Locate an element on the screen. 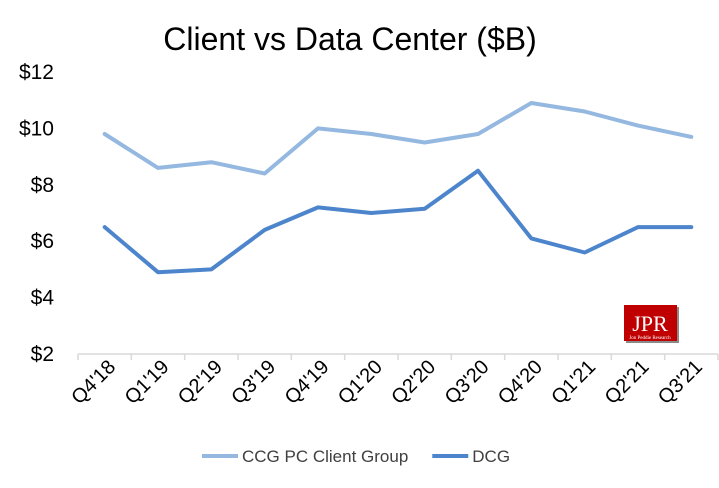 The height and width of the screenshot is (488, 719). y-tick-label: $2 is located at coordinates (42, 354).